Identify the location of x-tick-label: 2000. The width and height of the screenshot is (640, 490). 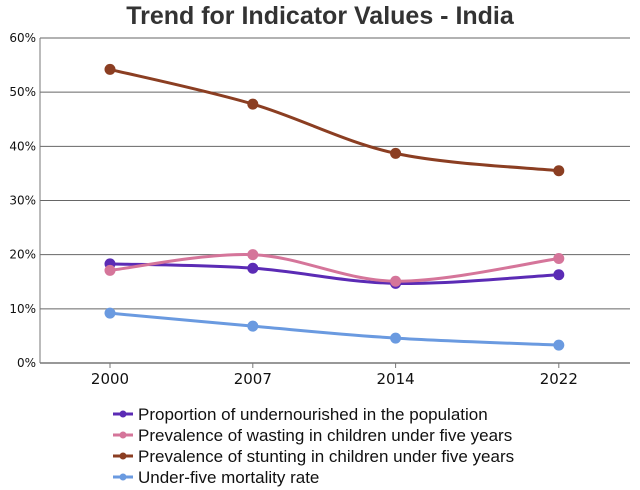
(110, 379).